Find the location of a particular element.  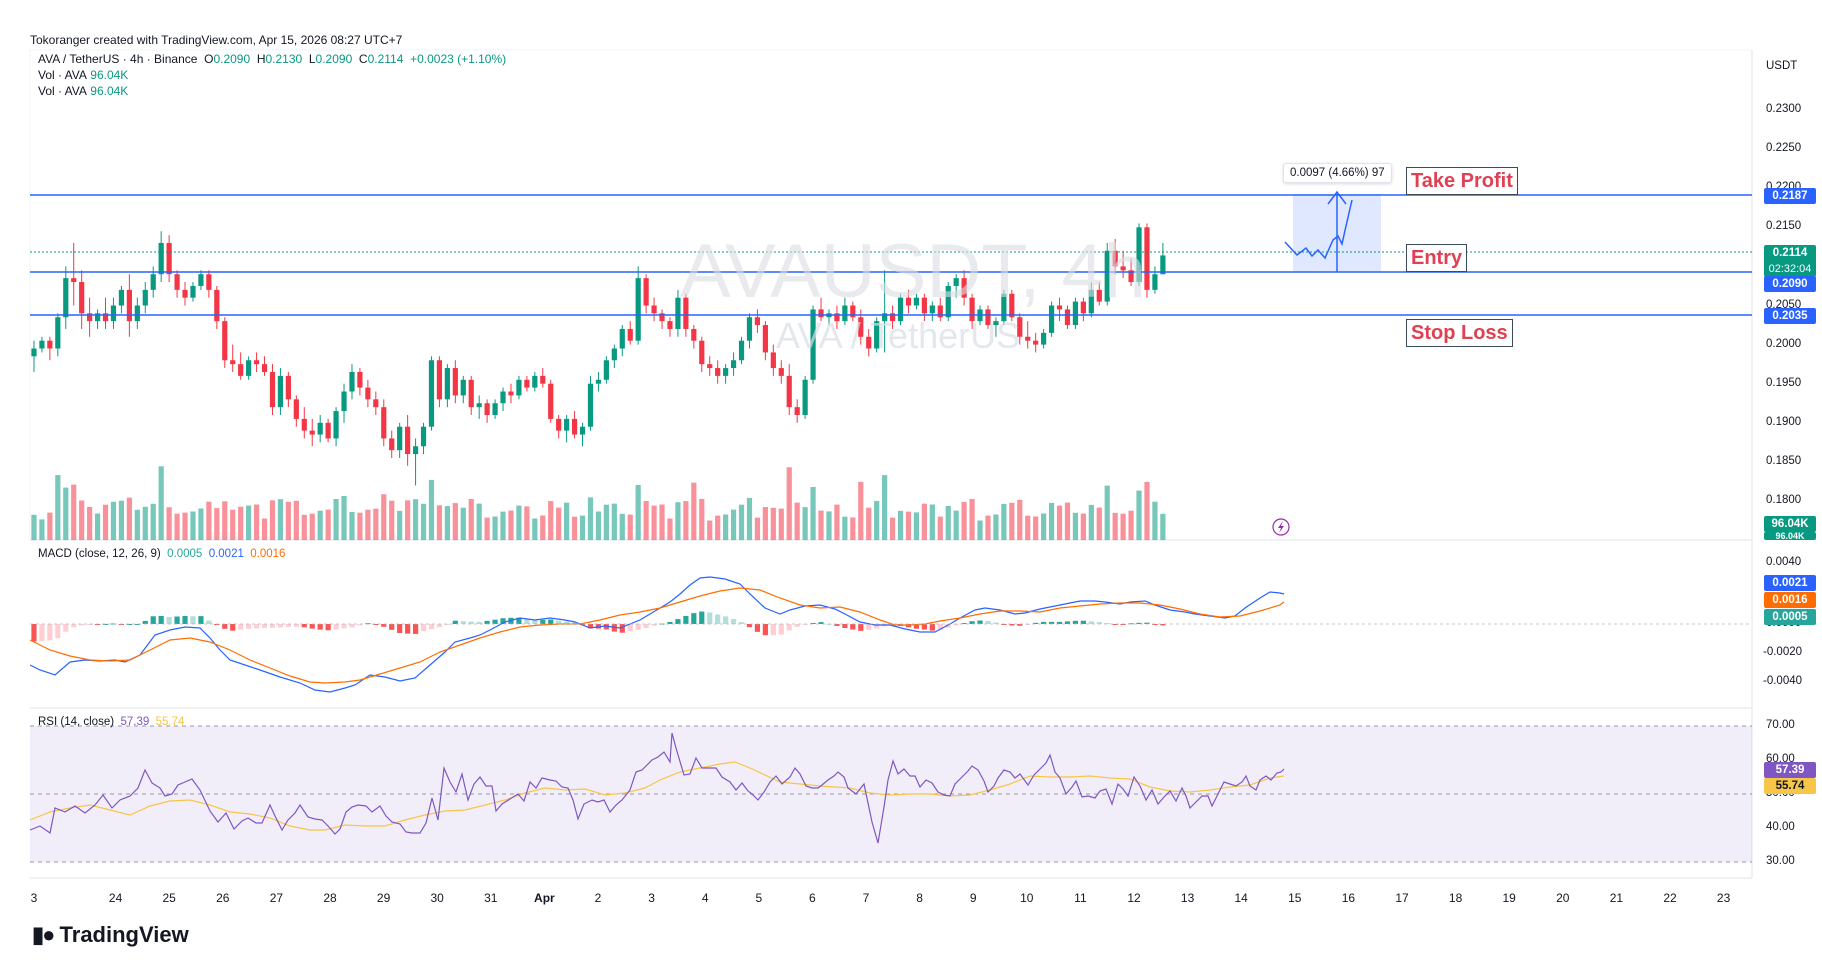

entry-label: Entry is located at coordinates (1437, 258).